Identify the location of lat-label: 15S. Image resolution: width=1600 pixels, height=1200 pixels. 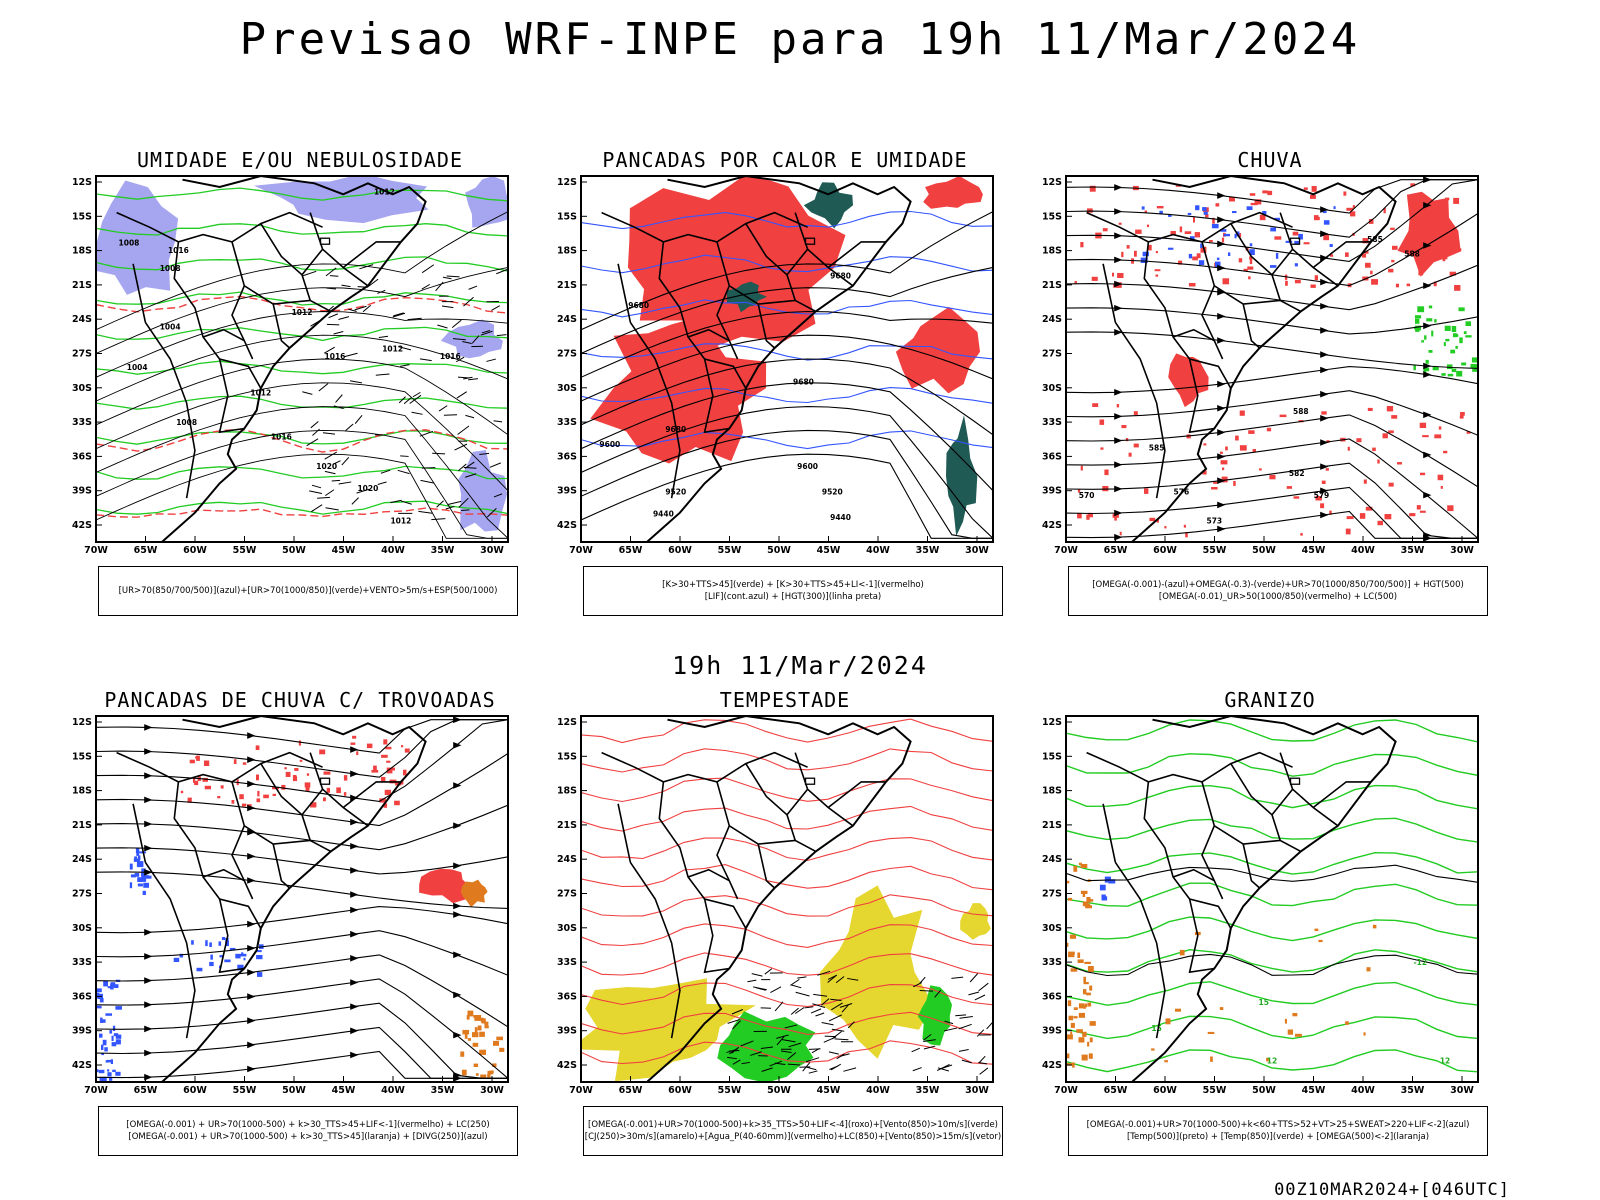
(567, 216).